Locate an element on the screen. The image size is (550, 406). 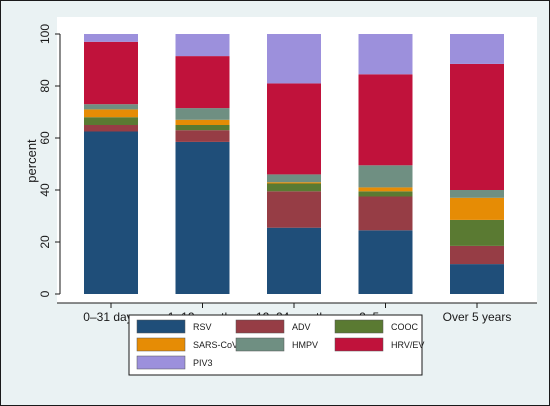
legend-swatch-rsv is located at coordinates (161, 326).